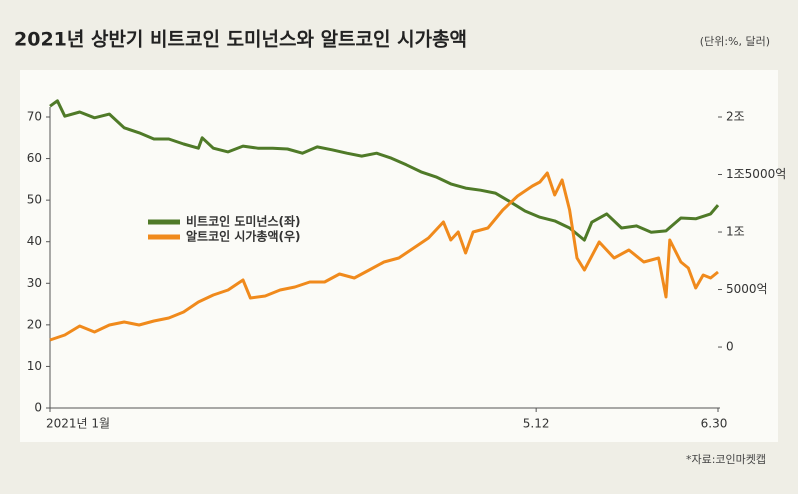 The height and width of the screenshot is (494, 798). What do you see at coordinates (34, 324) in the screenshot?
I see `y-tick-label: 20` at bounding box center [34, 324].